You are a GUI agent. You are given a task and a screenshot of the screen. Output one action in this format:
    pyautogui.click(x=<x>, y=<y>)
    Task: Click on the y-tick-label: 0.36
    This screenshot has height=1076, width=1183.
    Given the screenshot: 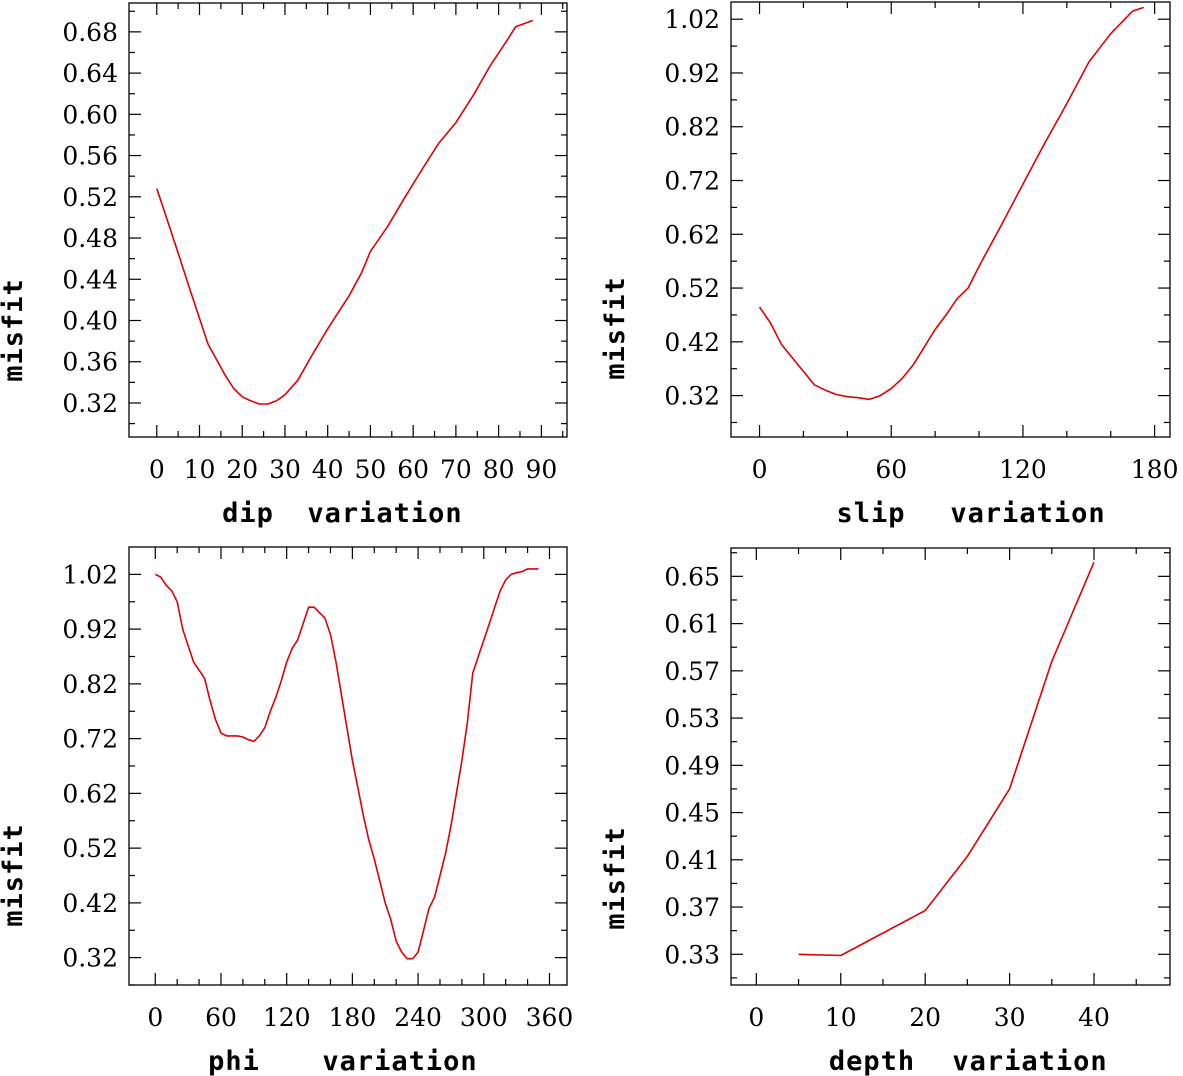 What is the action you would take?
    pyautogui.click(x=90, y=362)
    